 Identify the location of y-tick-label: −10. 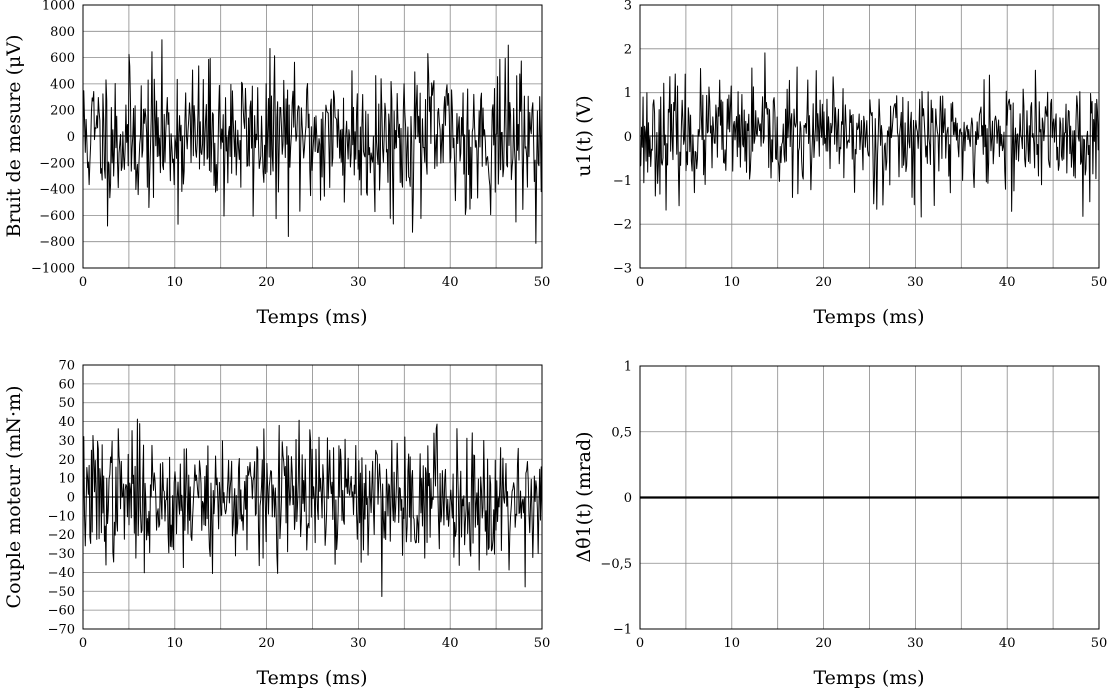
(61, 516).